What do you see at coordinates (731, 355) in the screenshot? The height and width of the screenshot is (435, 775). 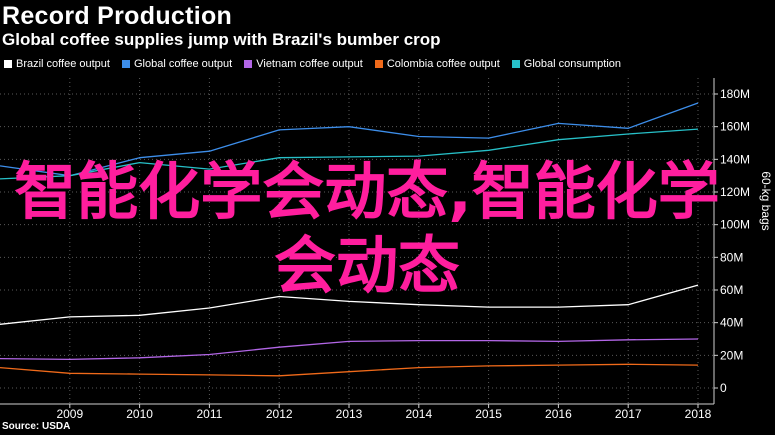 I see `y-tick-label: 20M` at bounding box center [731, 355].